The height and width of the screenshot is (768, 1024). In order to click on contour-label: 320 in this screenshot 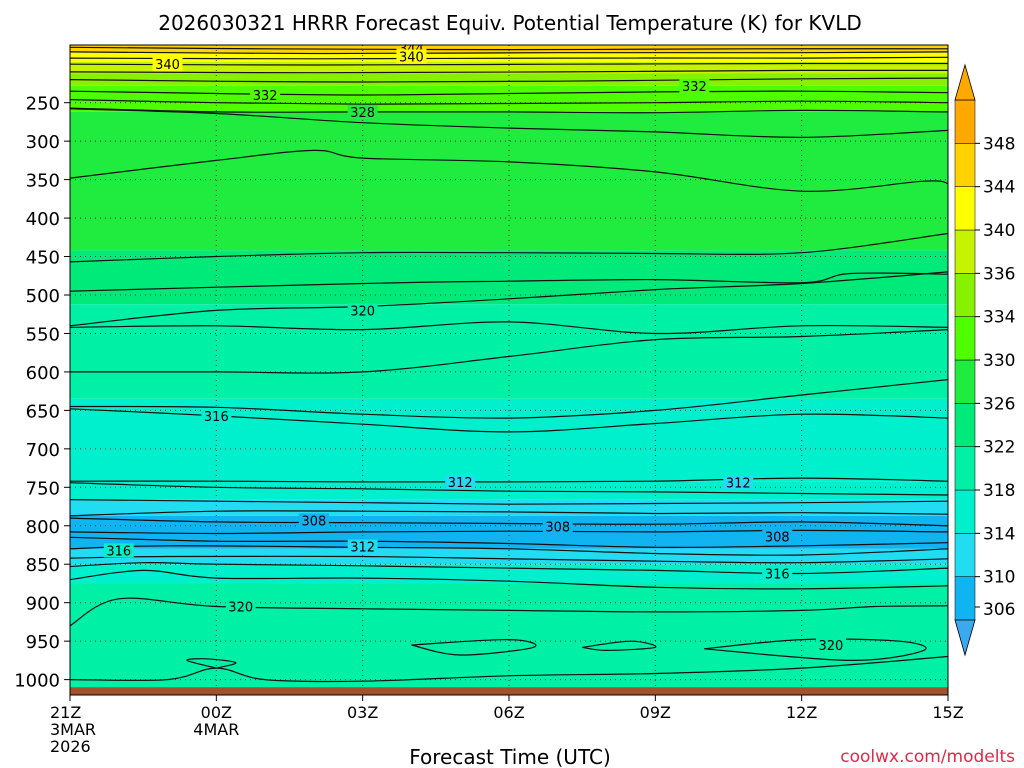, I will do `click(240, 608)`.